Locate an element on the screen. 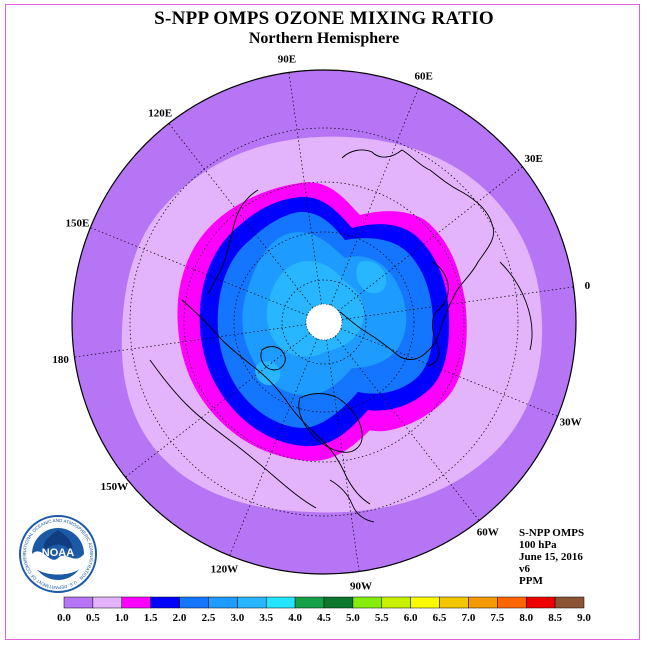 The image size is (648, 648). coast-europe-asia is located at coordinates (416, 254).